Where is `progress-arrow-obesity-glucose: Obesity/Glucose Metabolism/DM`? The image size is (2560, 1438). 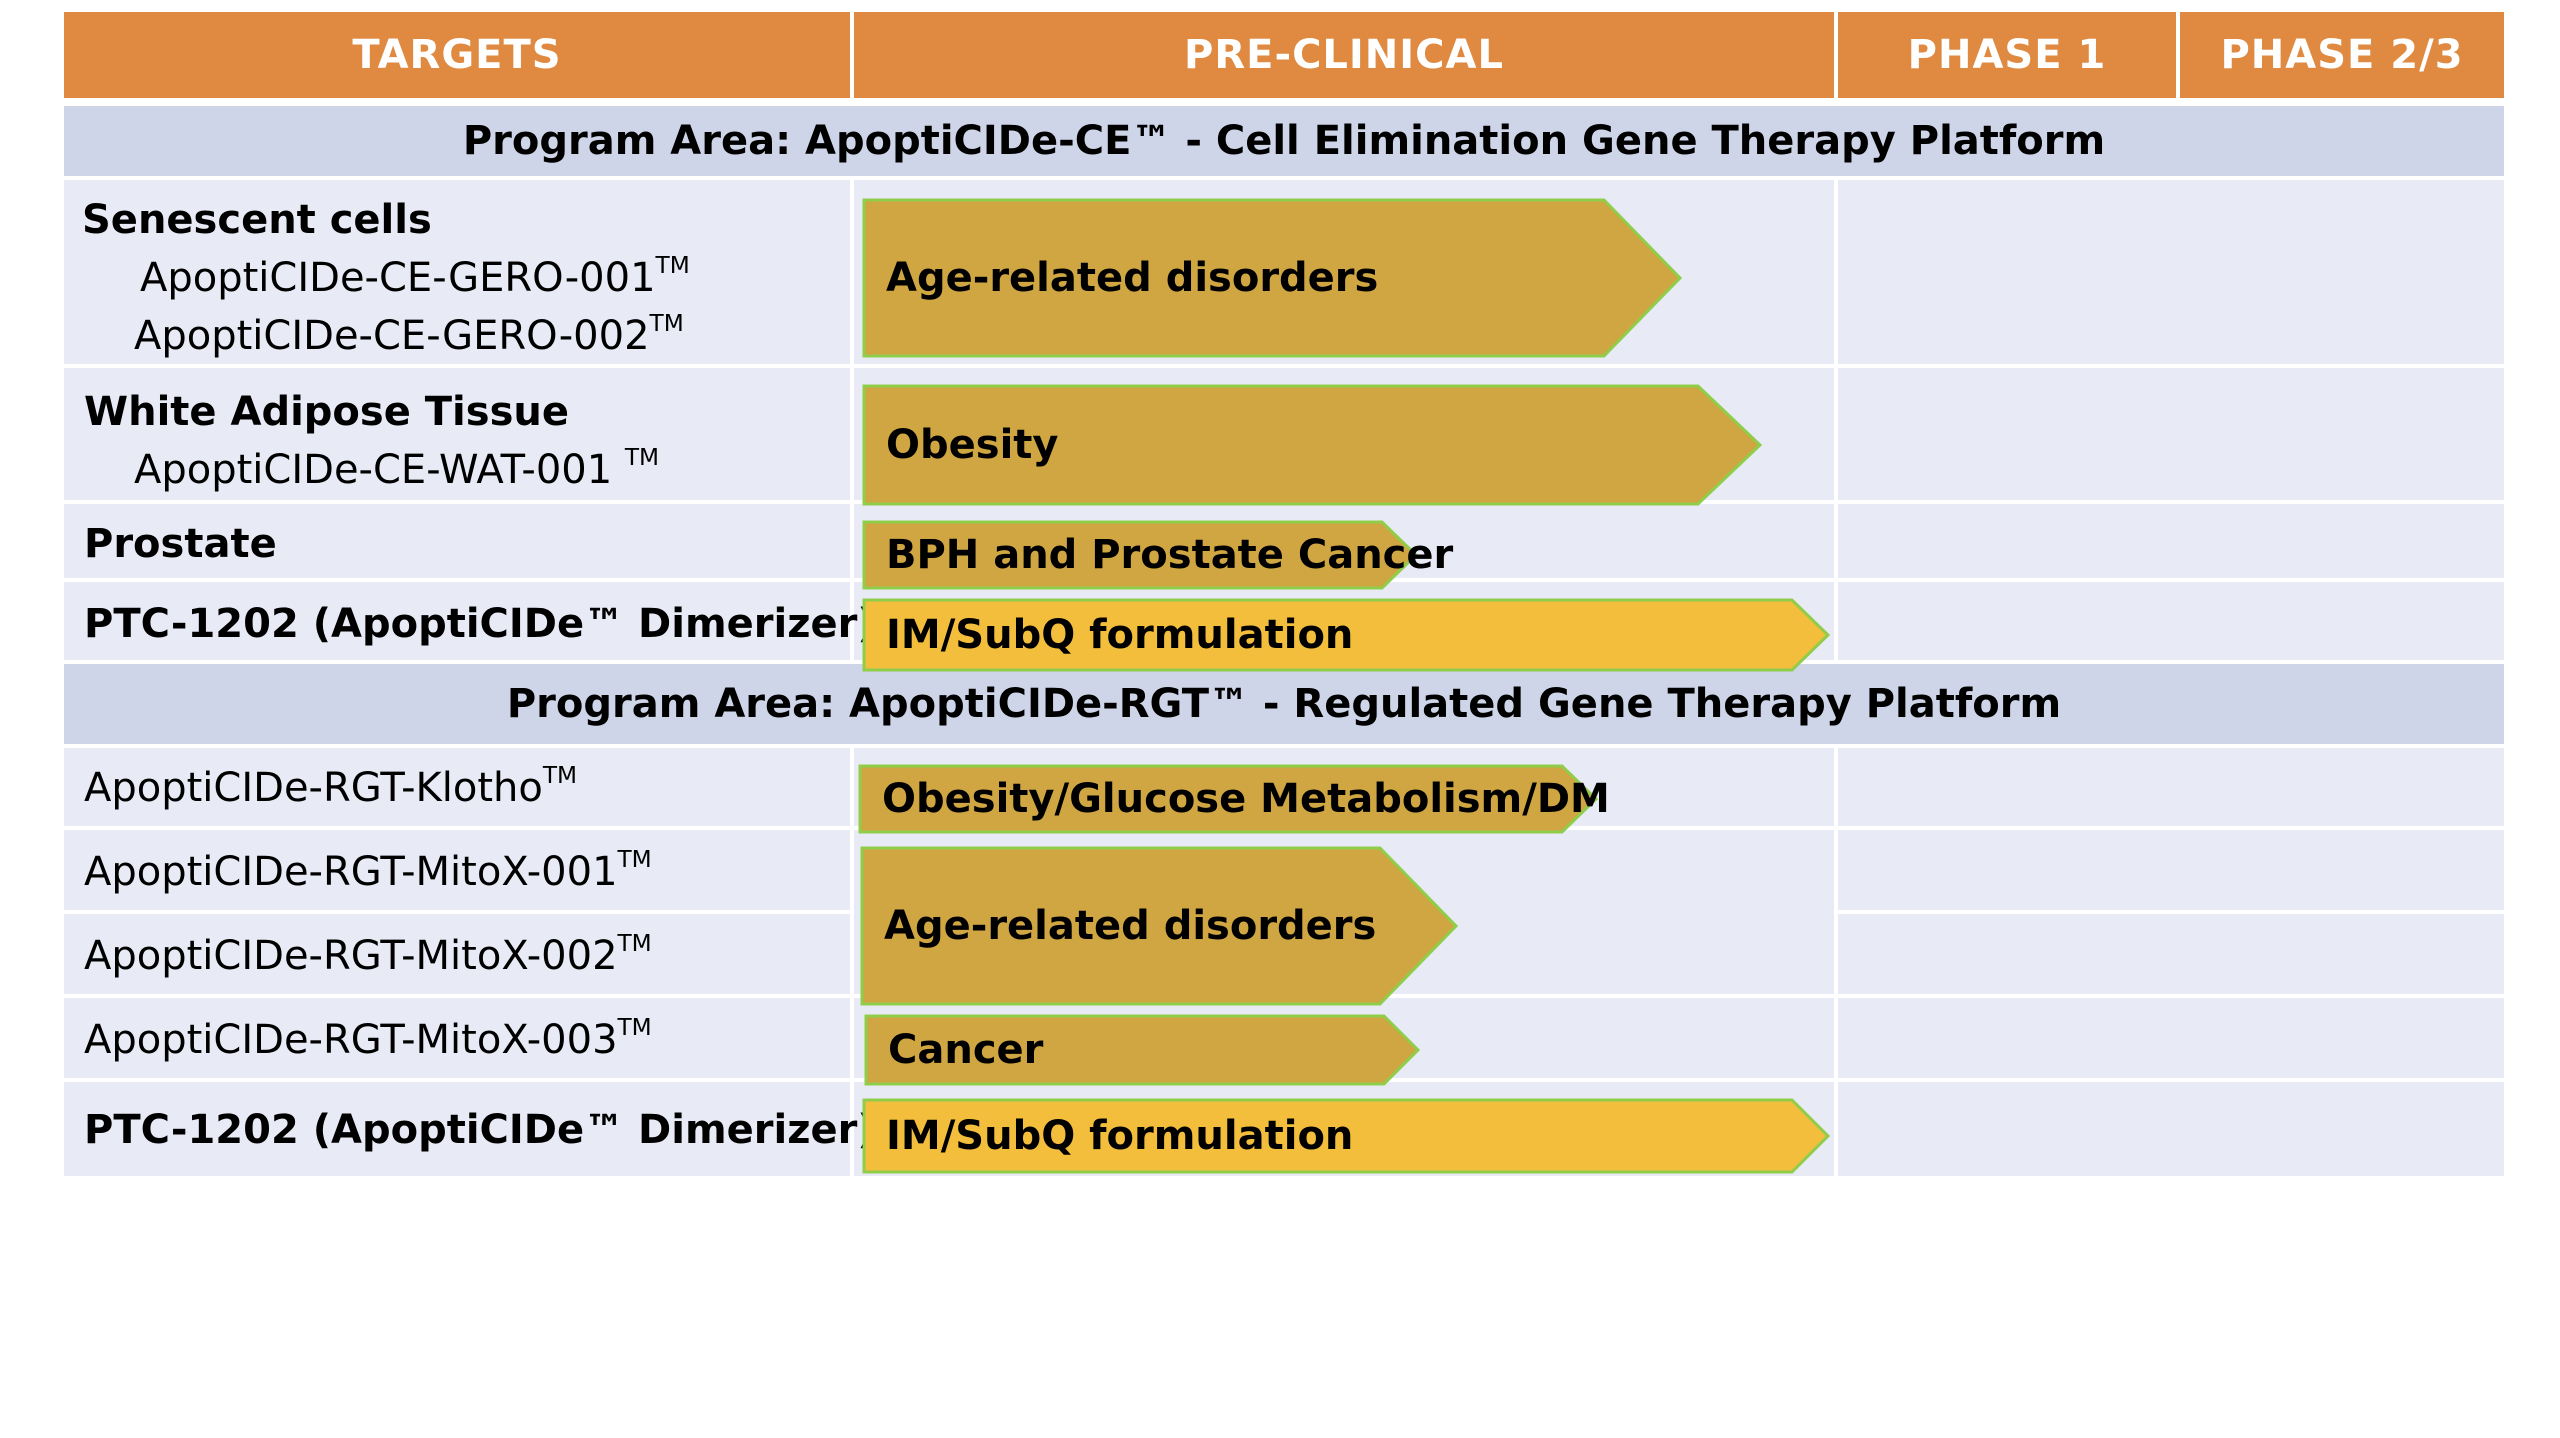
progress-arrow-obesity-glucose: Obesity/Glucose Metabolism/DM is located at coordinates (1234, 799).